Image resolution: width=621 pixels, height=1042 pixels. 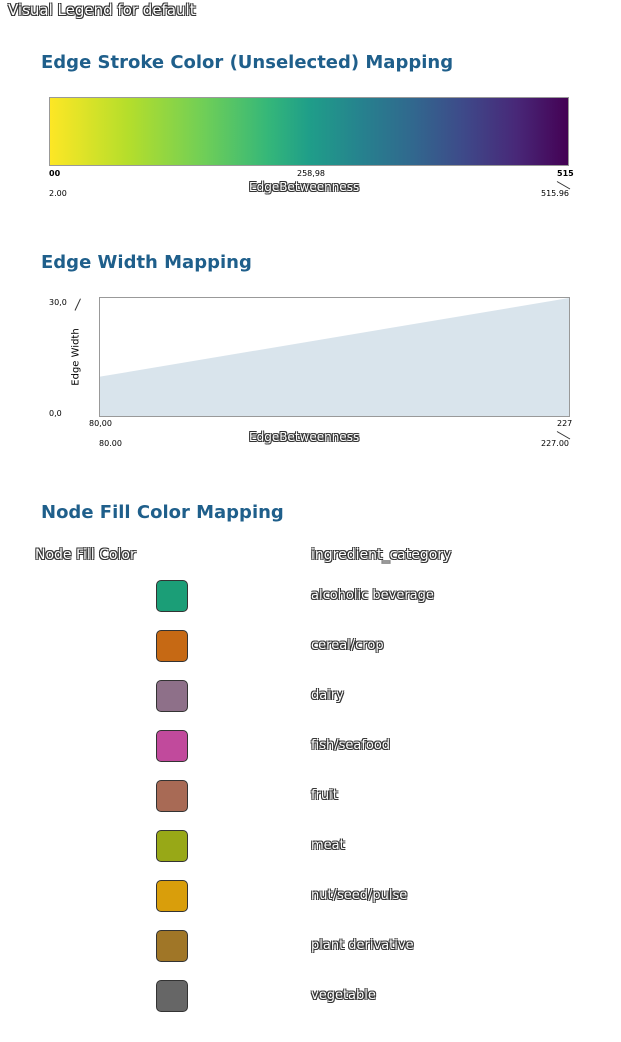 I want to click on node-fill-section-title: Node Fill Color Mapping, so click(x=162, y=512).